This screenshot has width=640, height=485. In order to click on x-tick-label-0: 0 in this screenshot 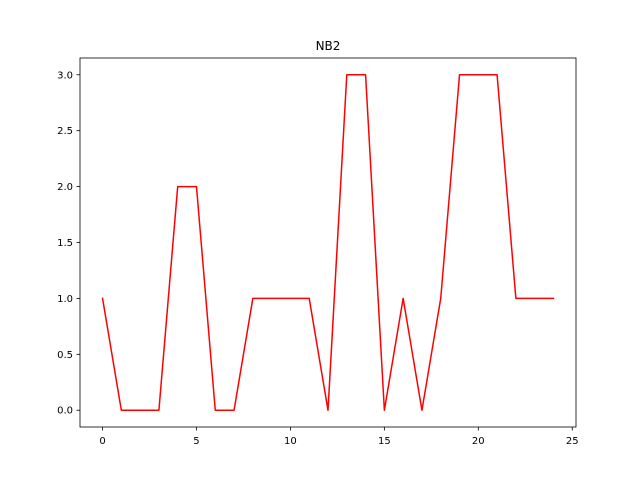, I will do `click(102, 441)`.